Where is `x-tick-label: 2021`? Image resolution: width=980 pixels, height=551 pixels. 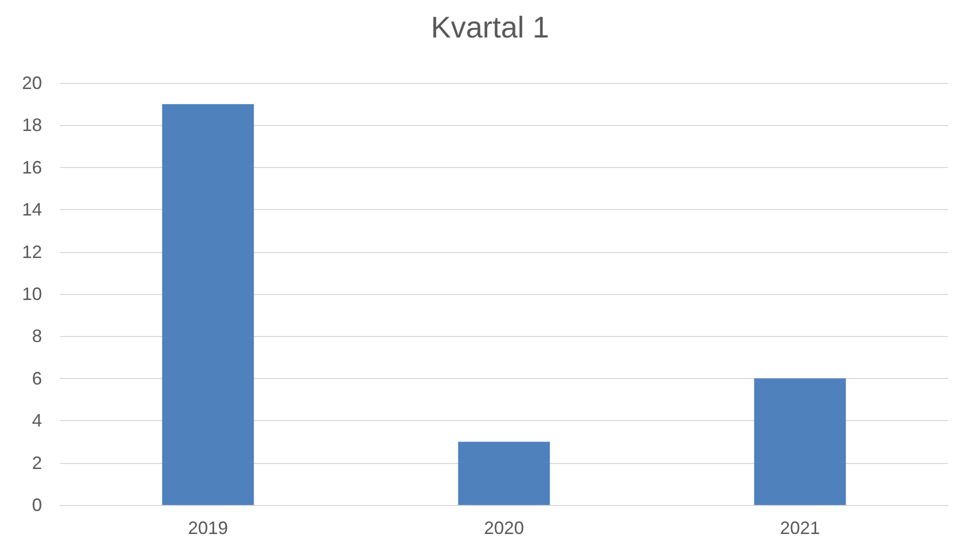 x-tick-label: 2021 is located at coordinates (800, 528).